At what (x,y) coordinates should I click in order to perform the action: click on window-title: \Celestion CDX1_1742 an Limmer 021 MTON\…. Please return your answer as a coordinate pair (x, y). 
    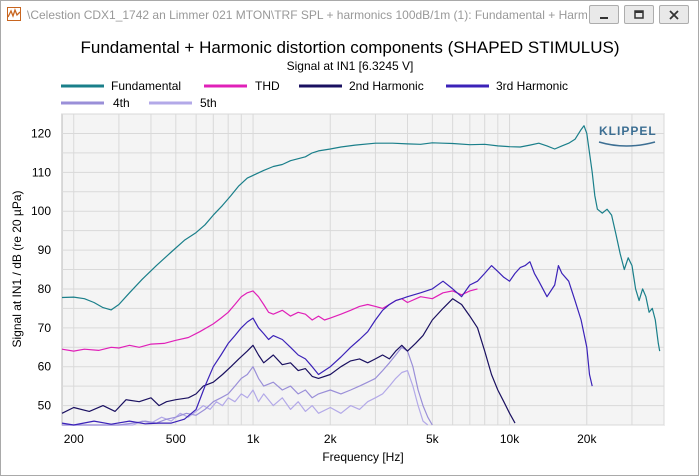
    Looking at the image, I should click on (307, 15).